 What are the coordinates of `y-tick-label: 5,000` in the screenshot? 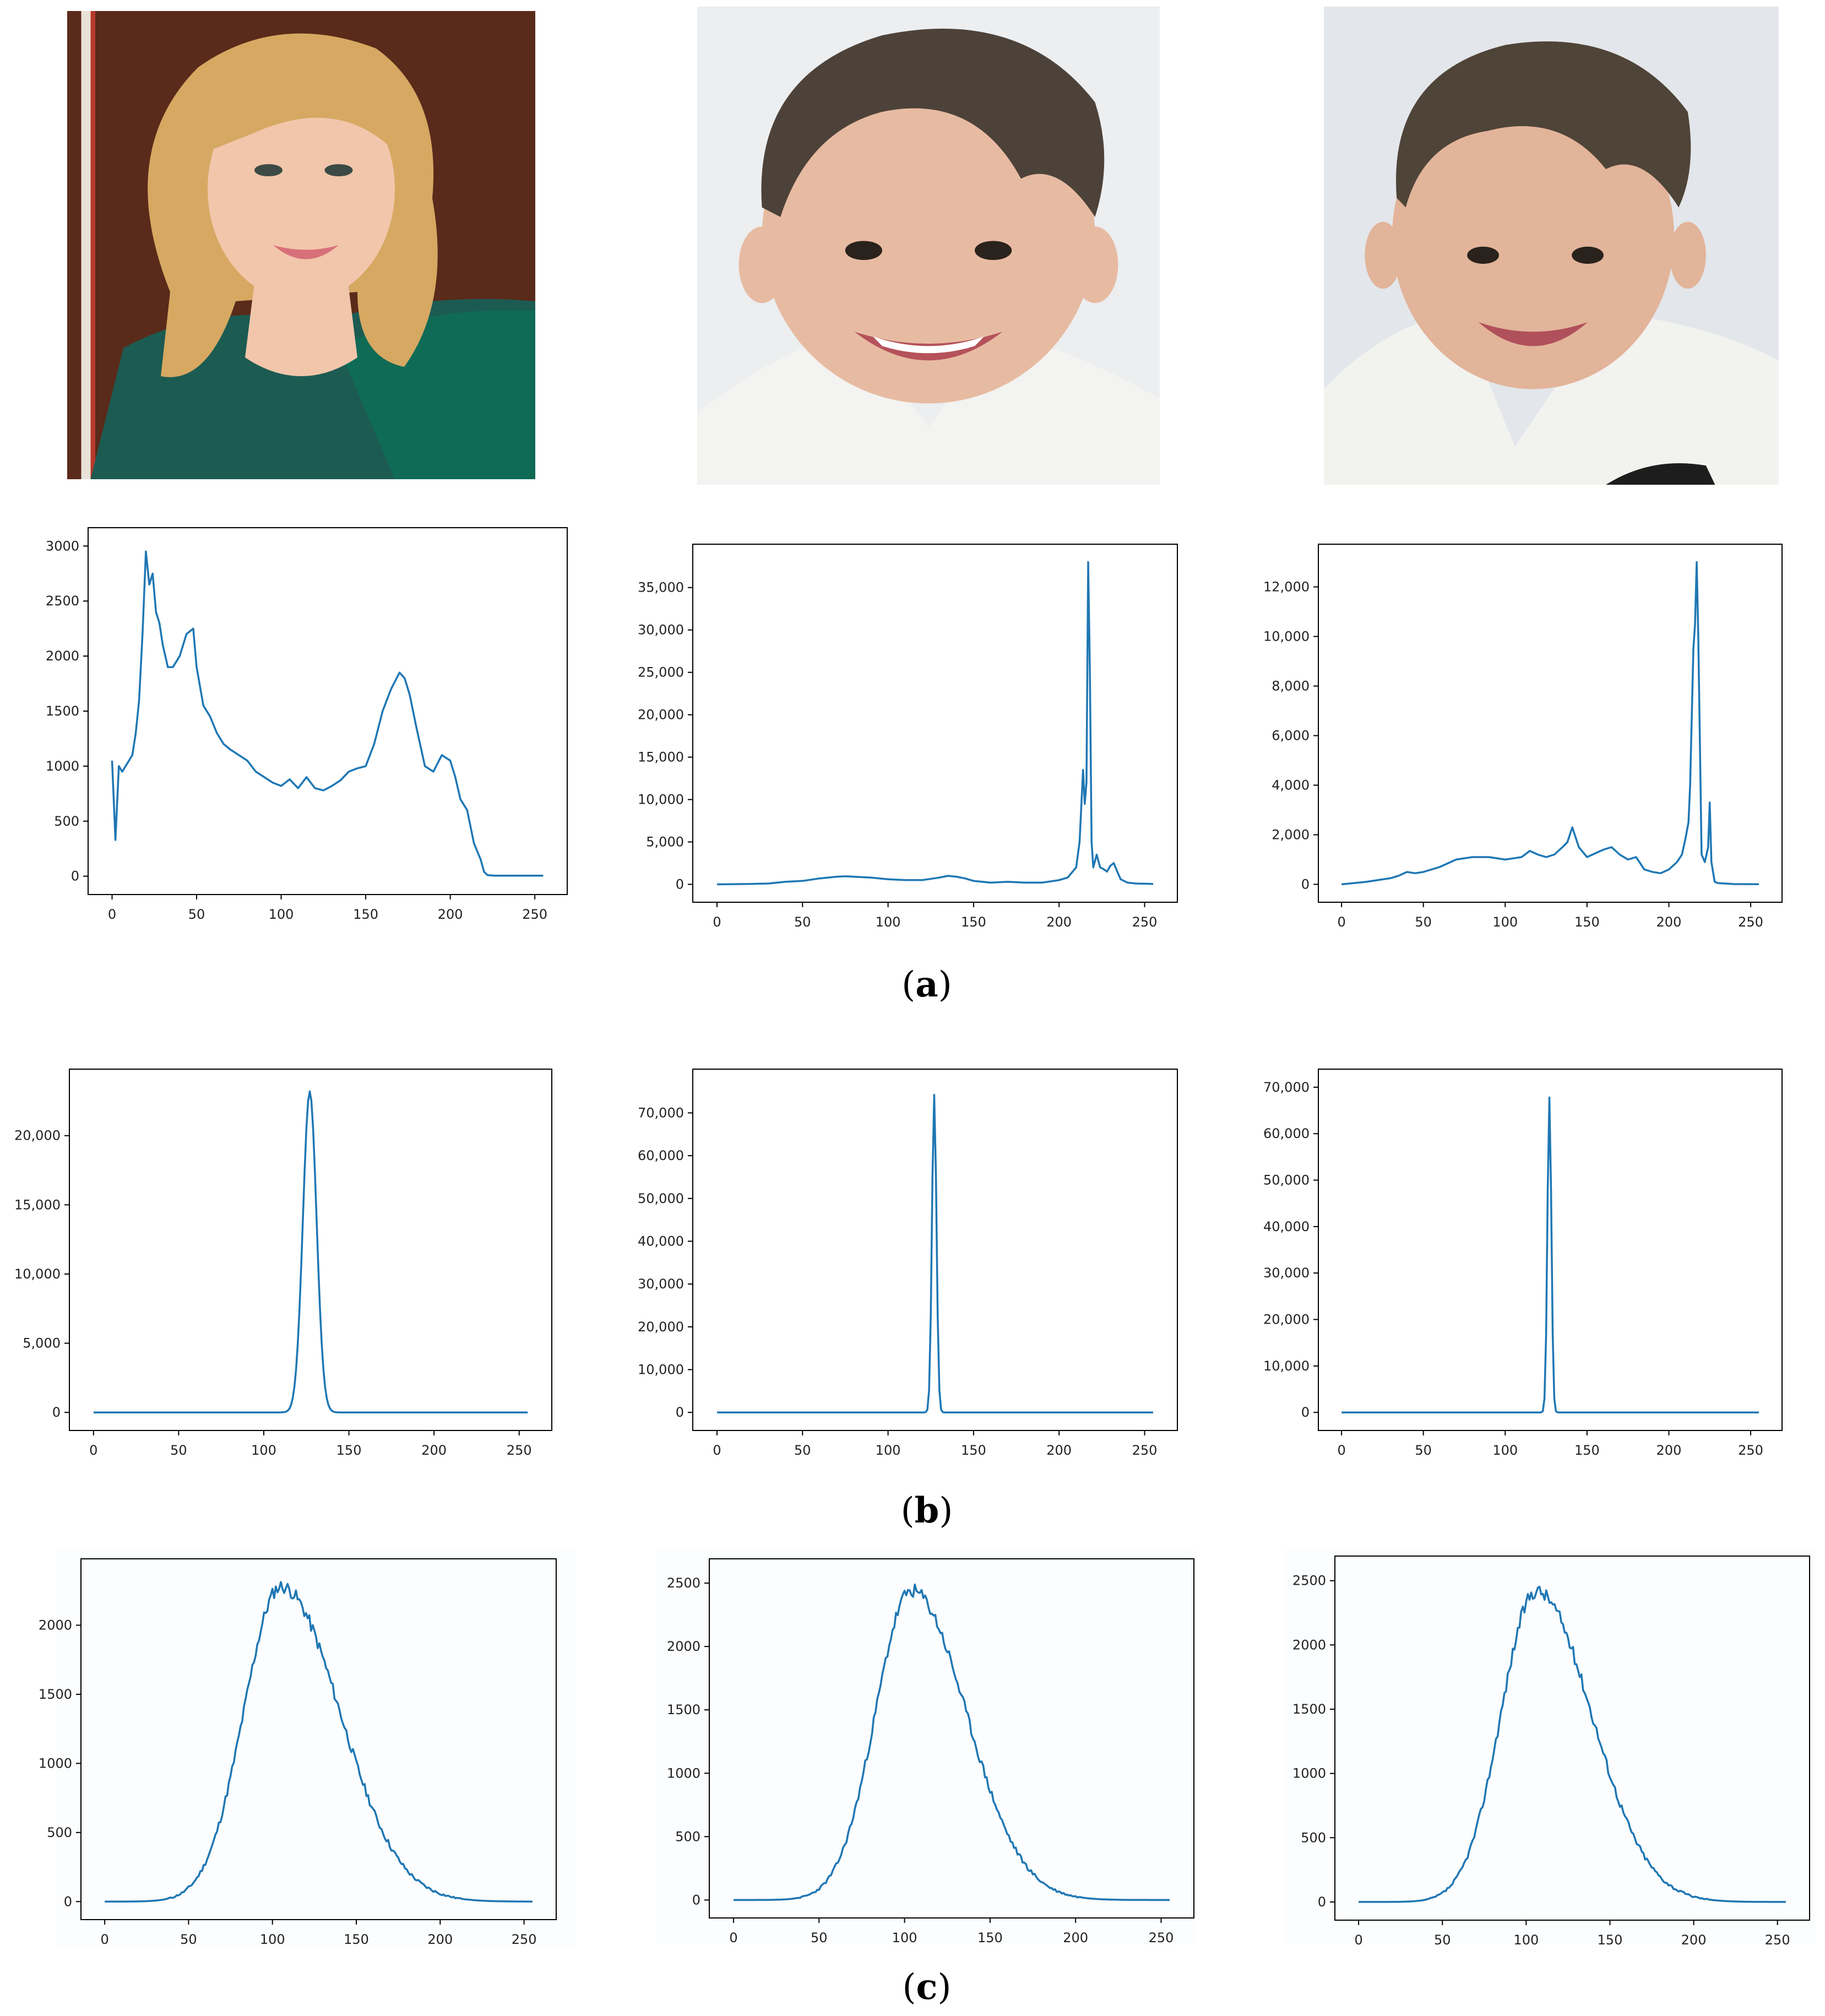 It's located at (665, 842).